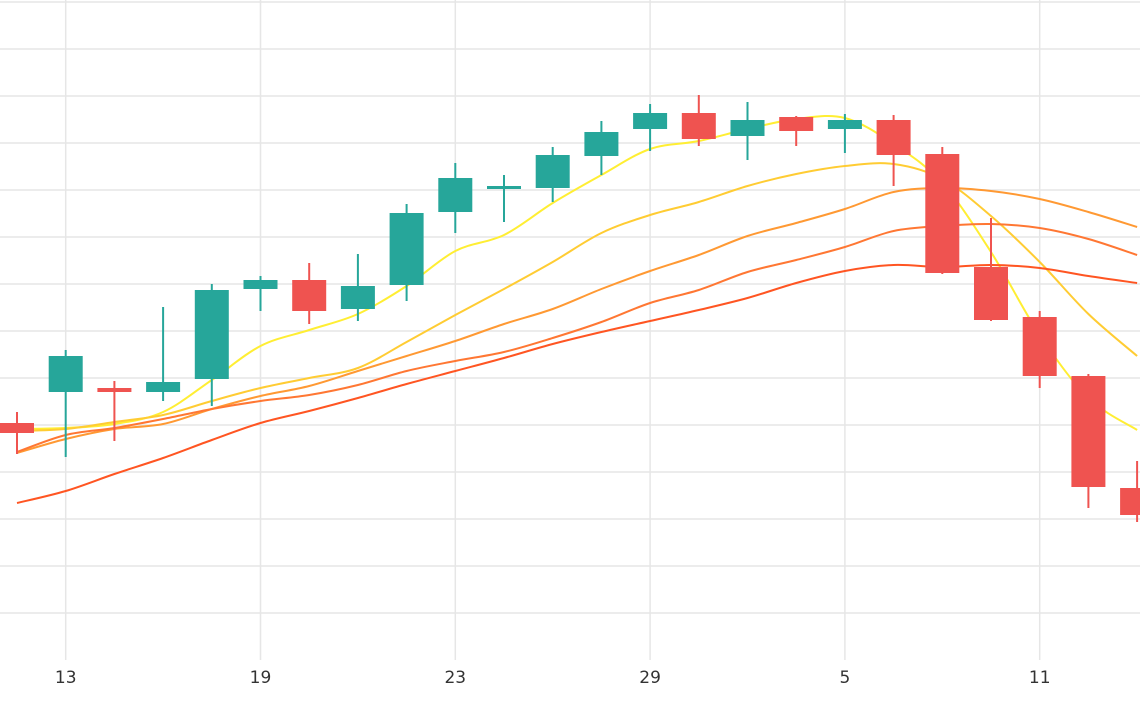 Image resolution: width=1140 pixels, height=710 pixels. I want to click on x-tick-label: 23, so click(455, 678).